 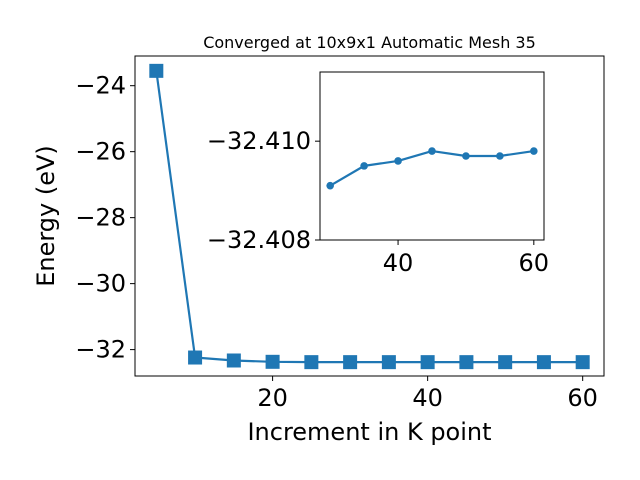 What do you see at coordinates (432, 156) in the screenshot?
I see `inset-frame` at bounding box center [432, 156].